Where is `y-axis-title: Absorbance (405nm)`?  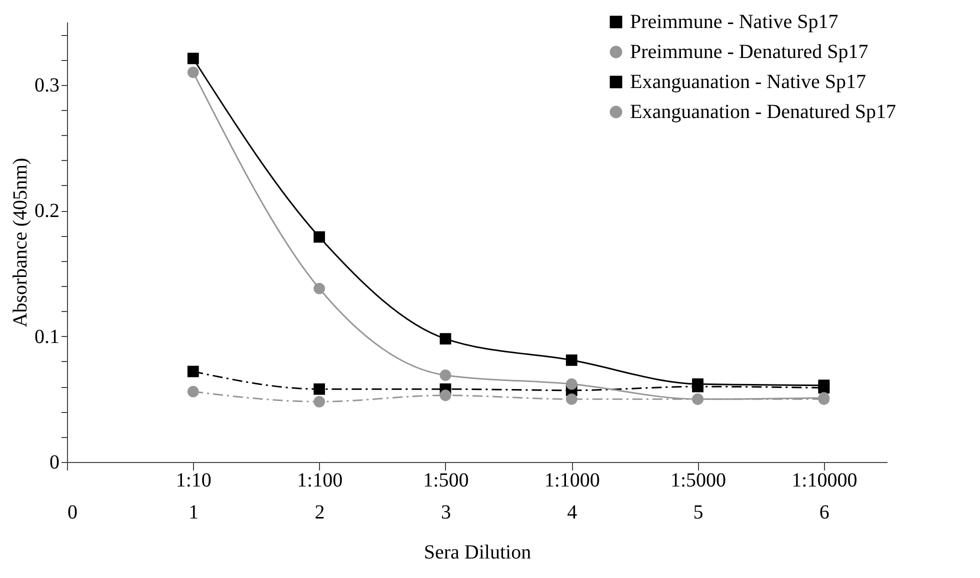 y-axis-title: Absorbance (405nm) is located at coordinates (21, 243).